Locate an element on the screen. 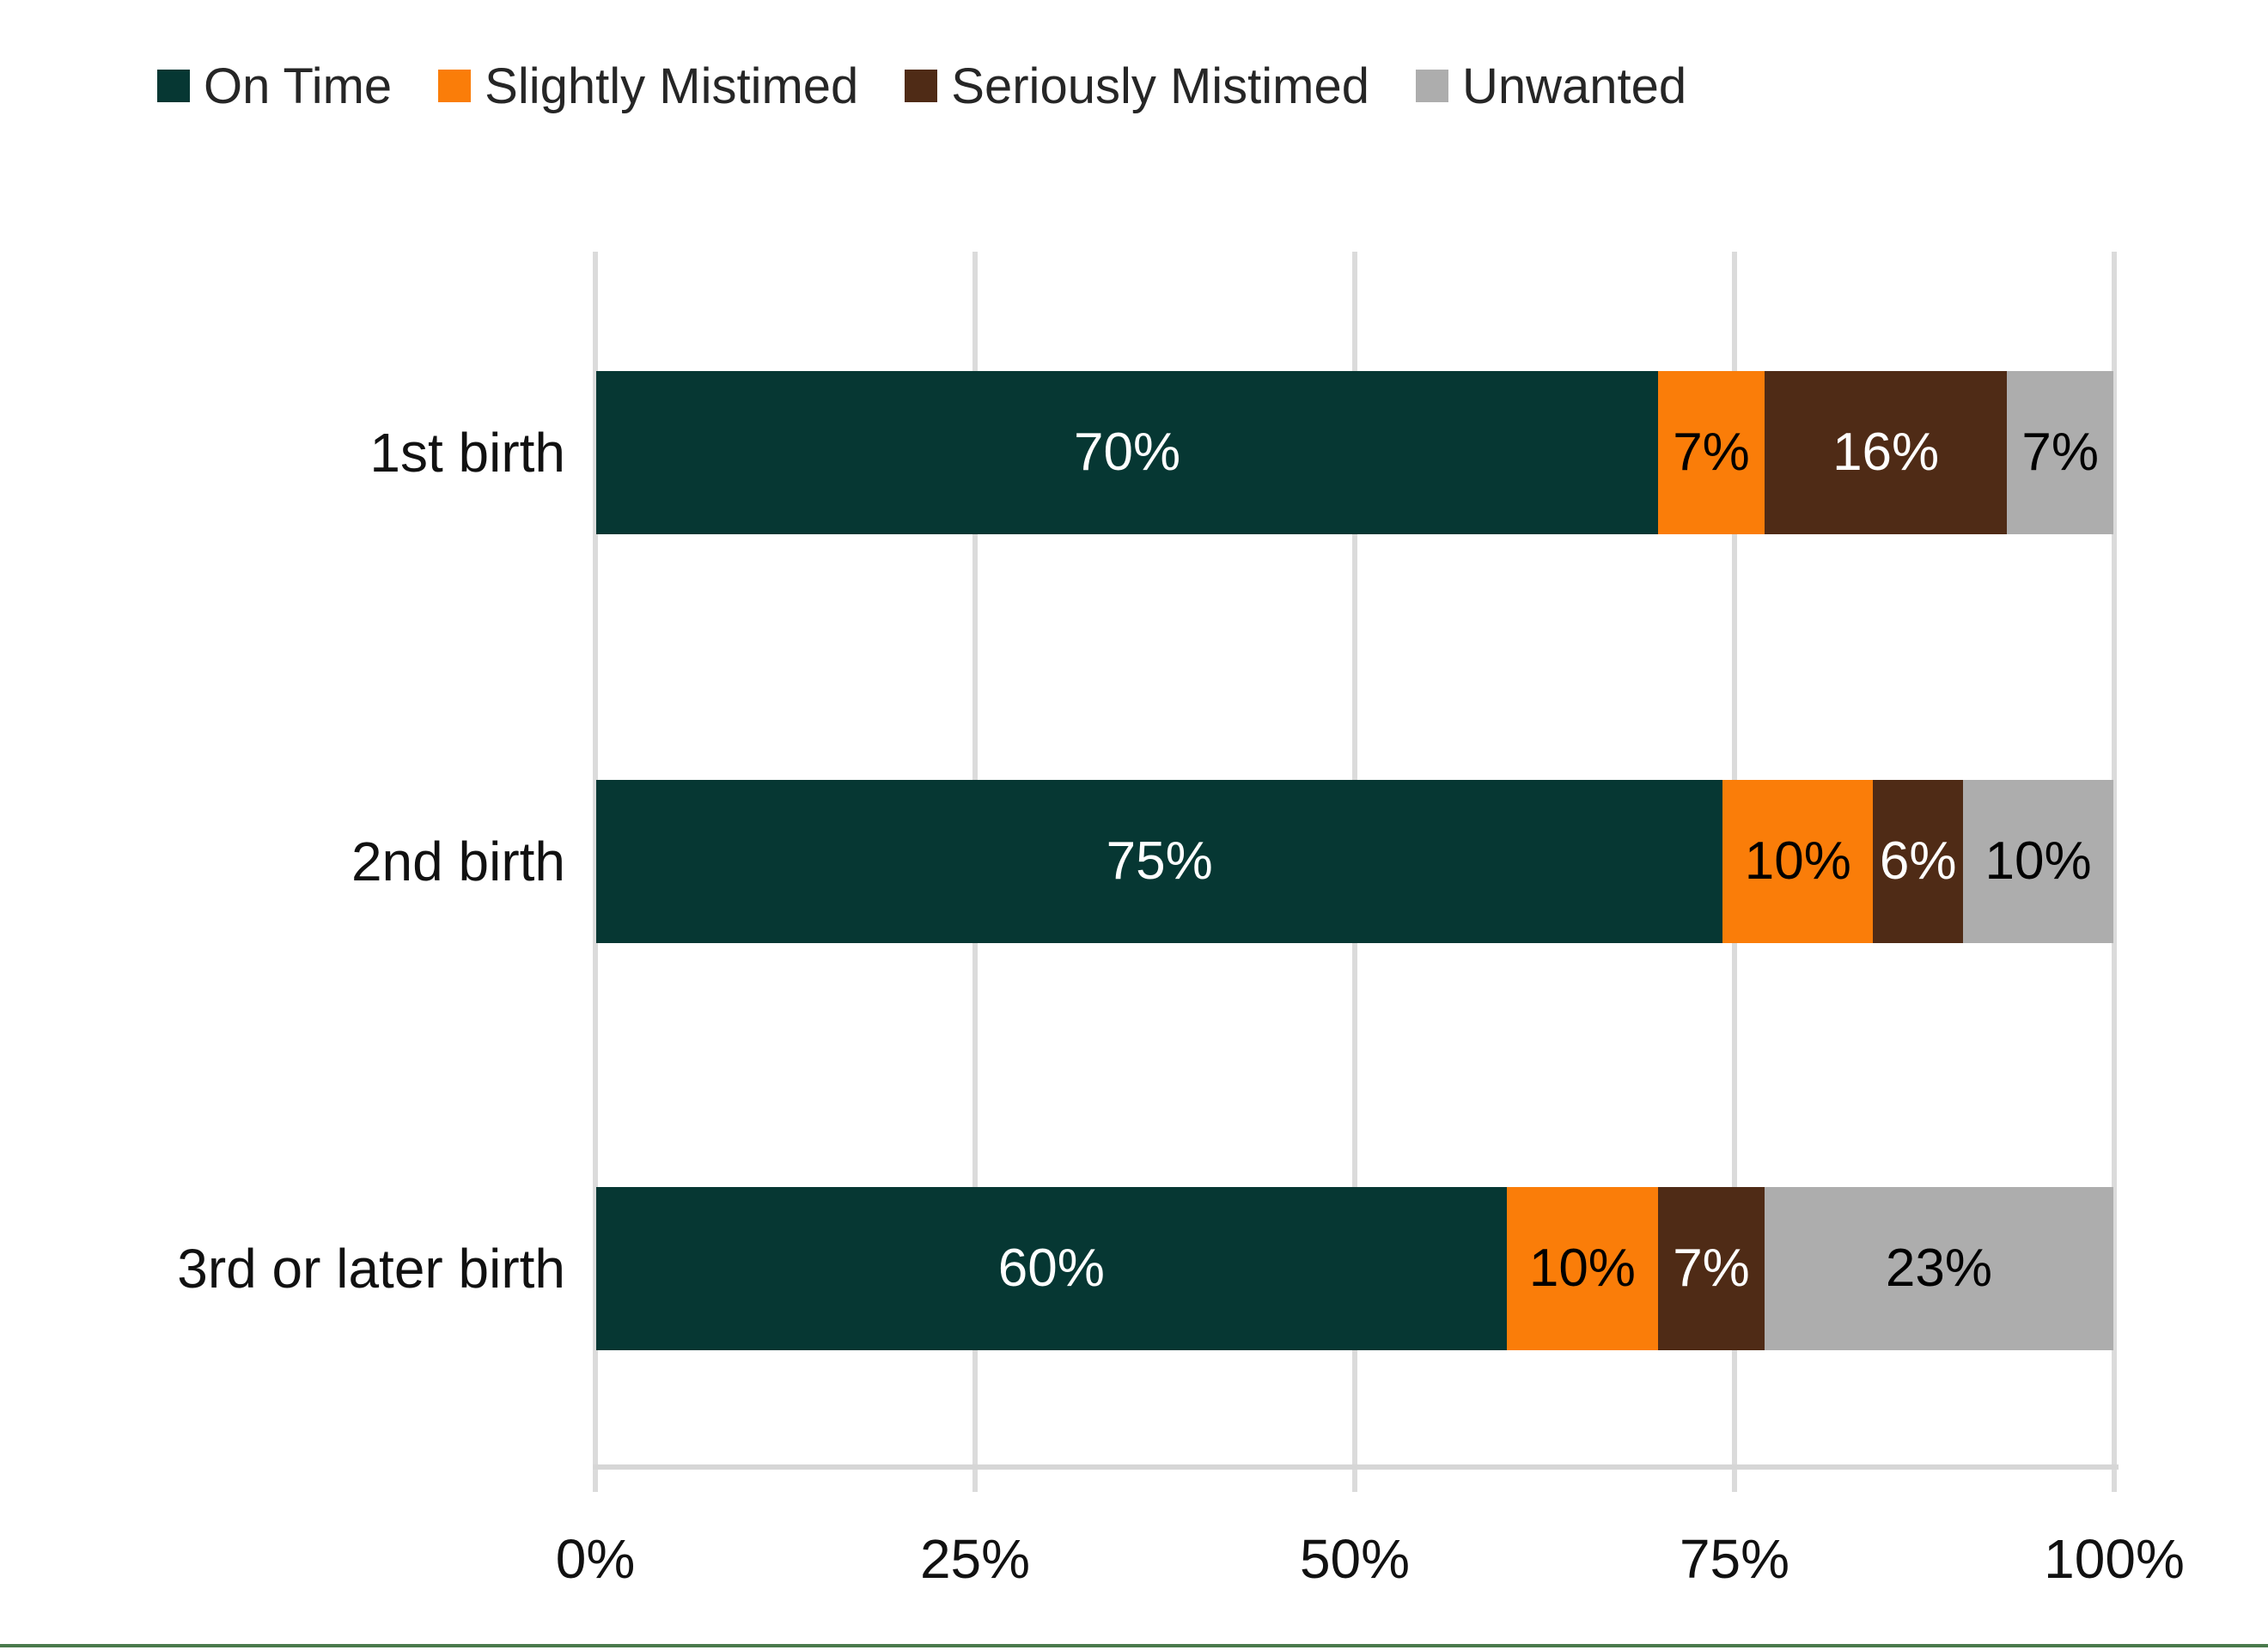 Image resolution: width=2268 pixels, height=1650 pixels. data-label: 70% is located at coordinates (1127, 453).